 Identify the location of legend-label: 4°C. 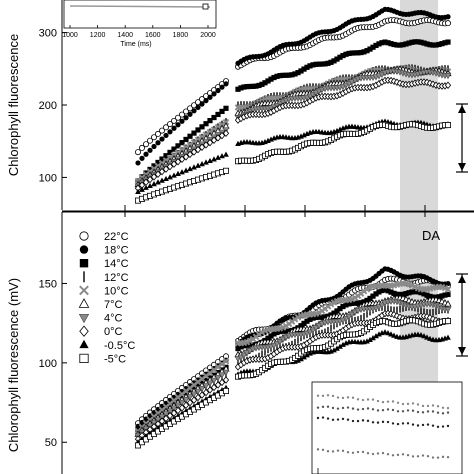
(113, 319).